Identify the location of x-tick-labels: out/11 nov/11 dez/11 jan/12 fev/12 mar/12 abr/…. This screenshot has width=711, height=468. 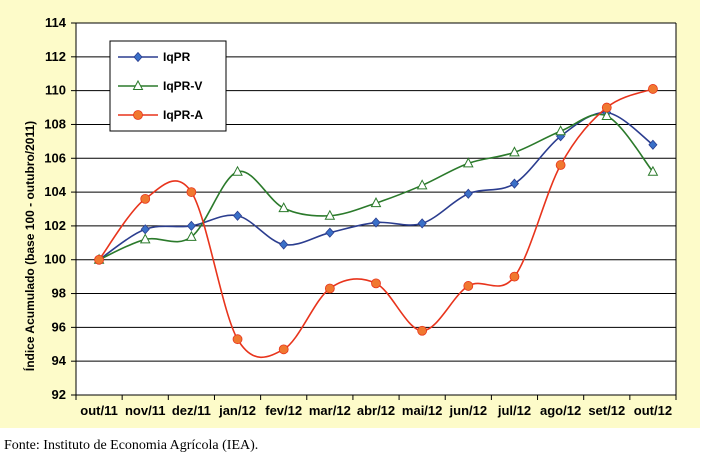
(376, 410).